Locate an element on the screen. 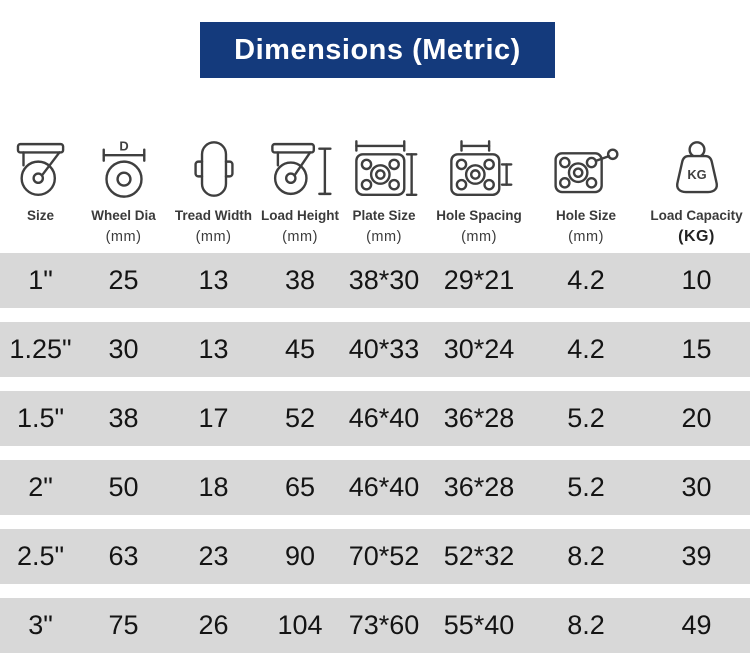 The height and width of the screenshot is (656, 750). cell-tread_width: 26 is located at coordinates (213, 625).